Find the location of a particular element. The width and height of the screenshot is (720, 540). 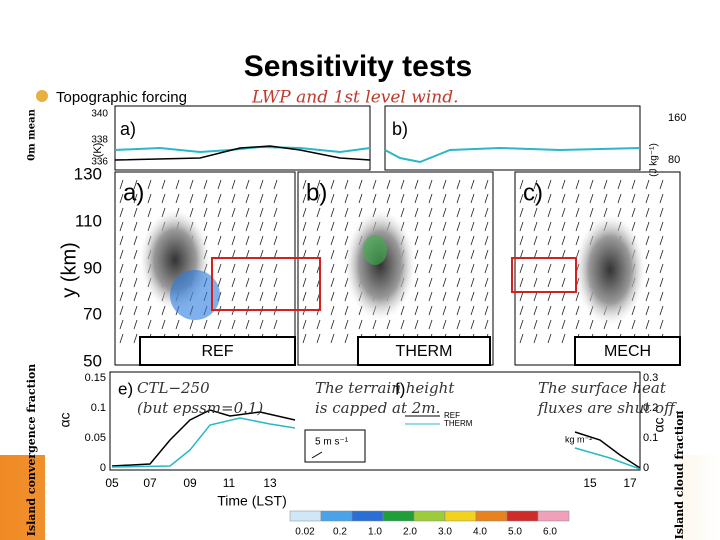

colorbar is located at coordinates (429, 516).